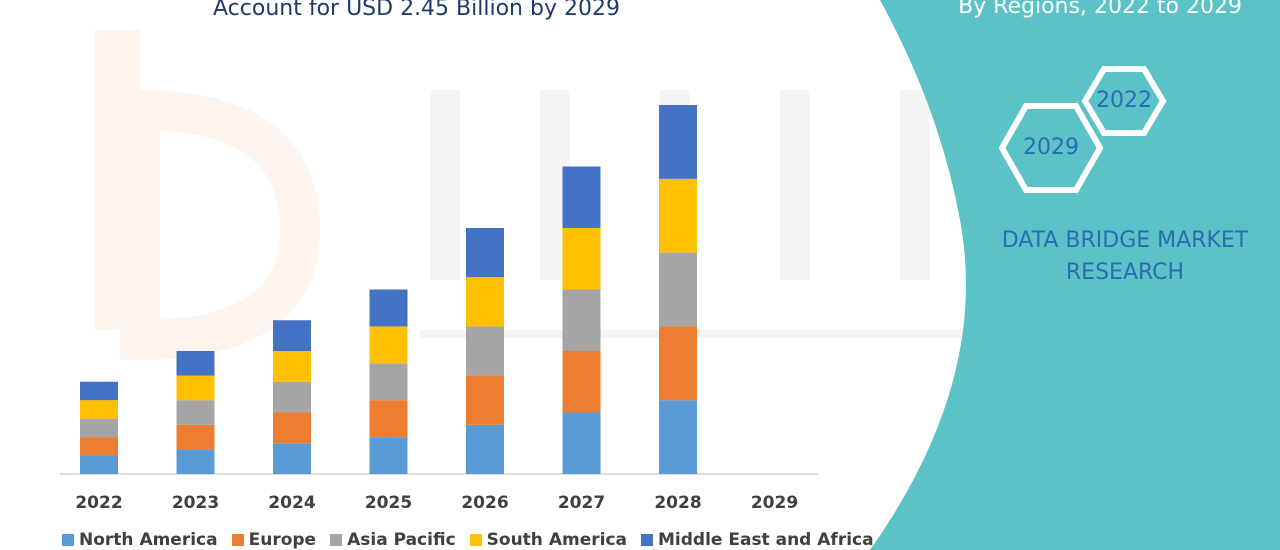 The width and height of the screenshot is (1280, 550). I want to click on chart-subtitle: By Regions, 2022 to 2029, so click(1100, 9).